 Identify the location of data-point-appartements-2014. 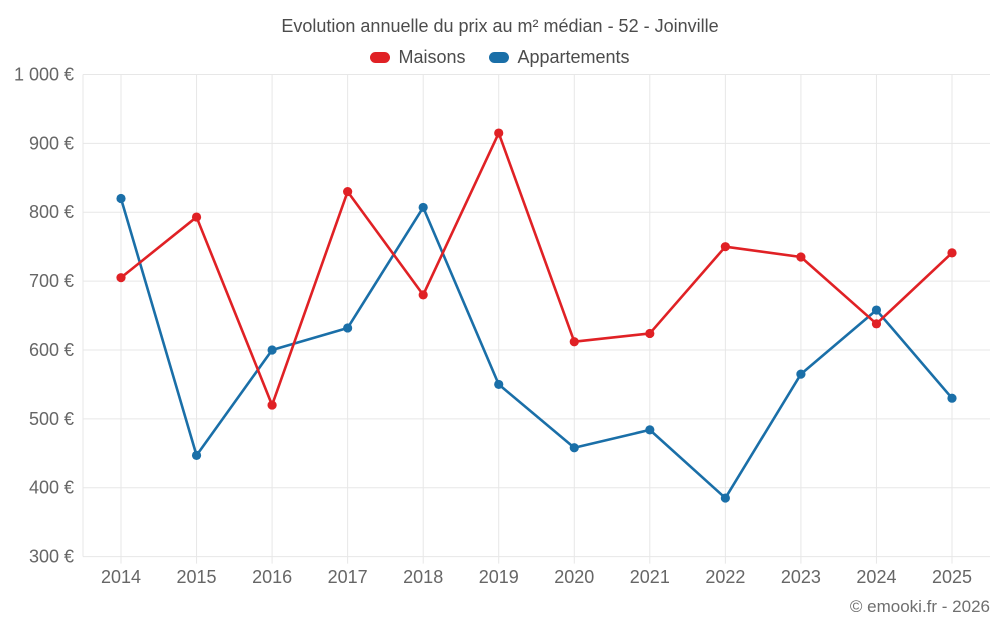
(121, 198).